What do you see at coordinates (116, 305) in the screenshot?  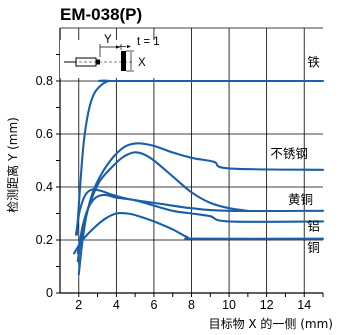 I see `x-tick-label: 4` at bounding box center [116, 305].